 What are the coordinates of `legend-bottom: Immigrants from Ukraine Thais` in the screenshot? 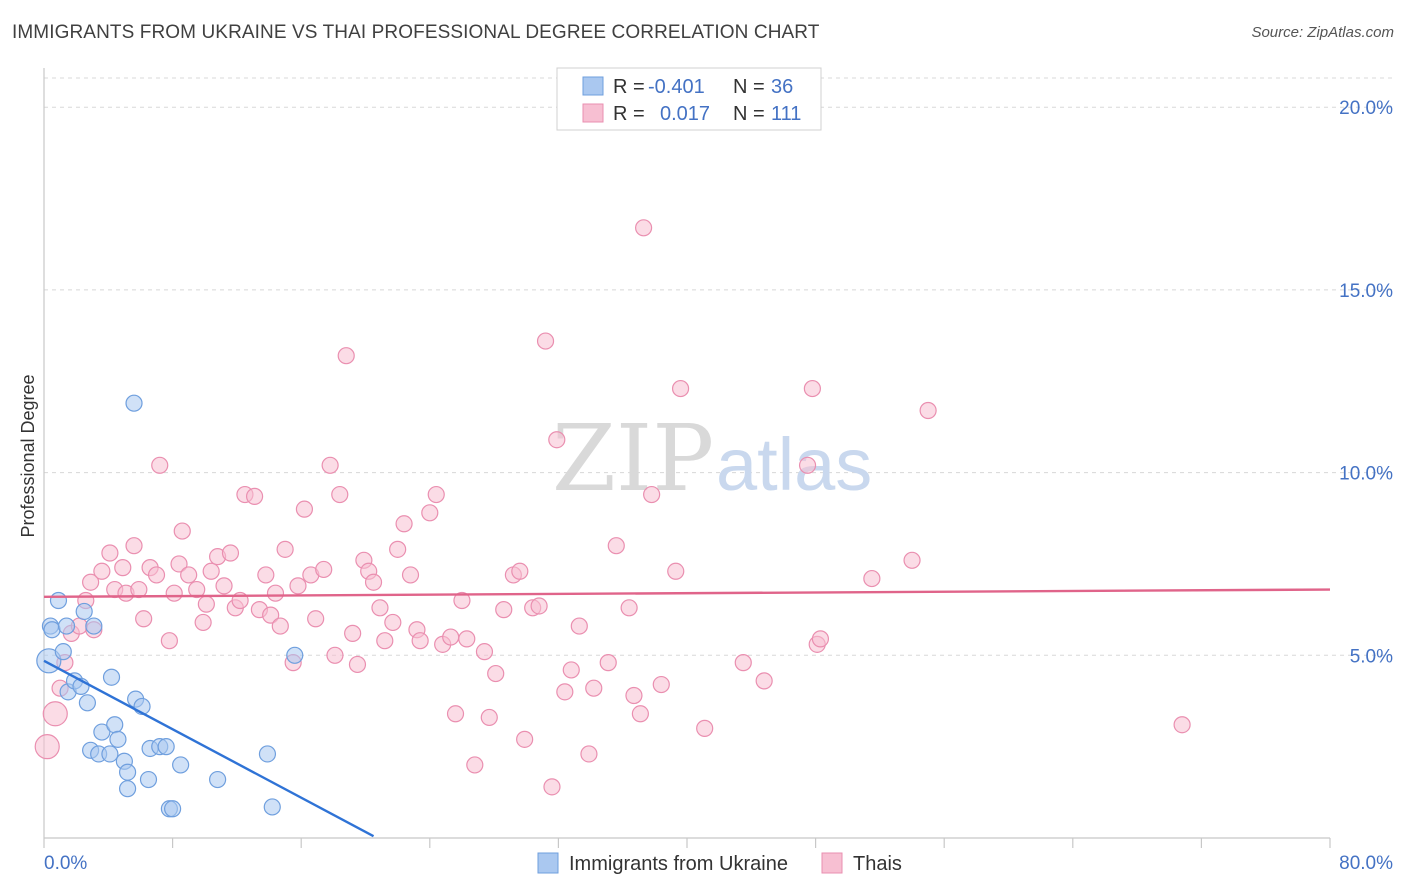 It's located at (719, 863).